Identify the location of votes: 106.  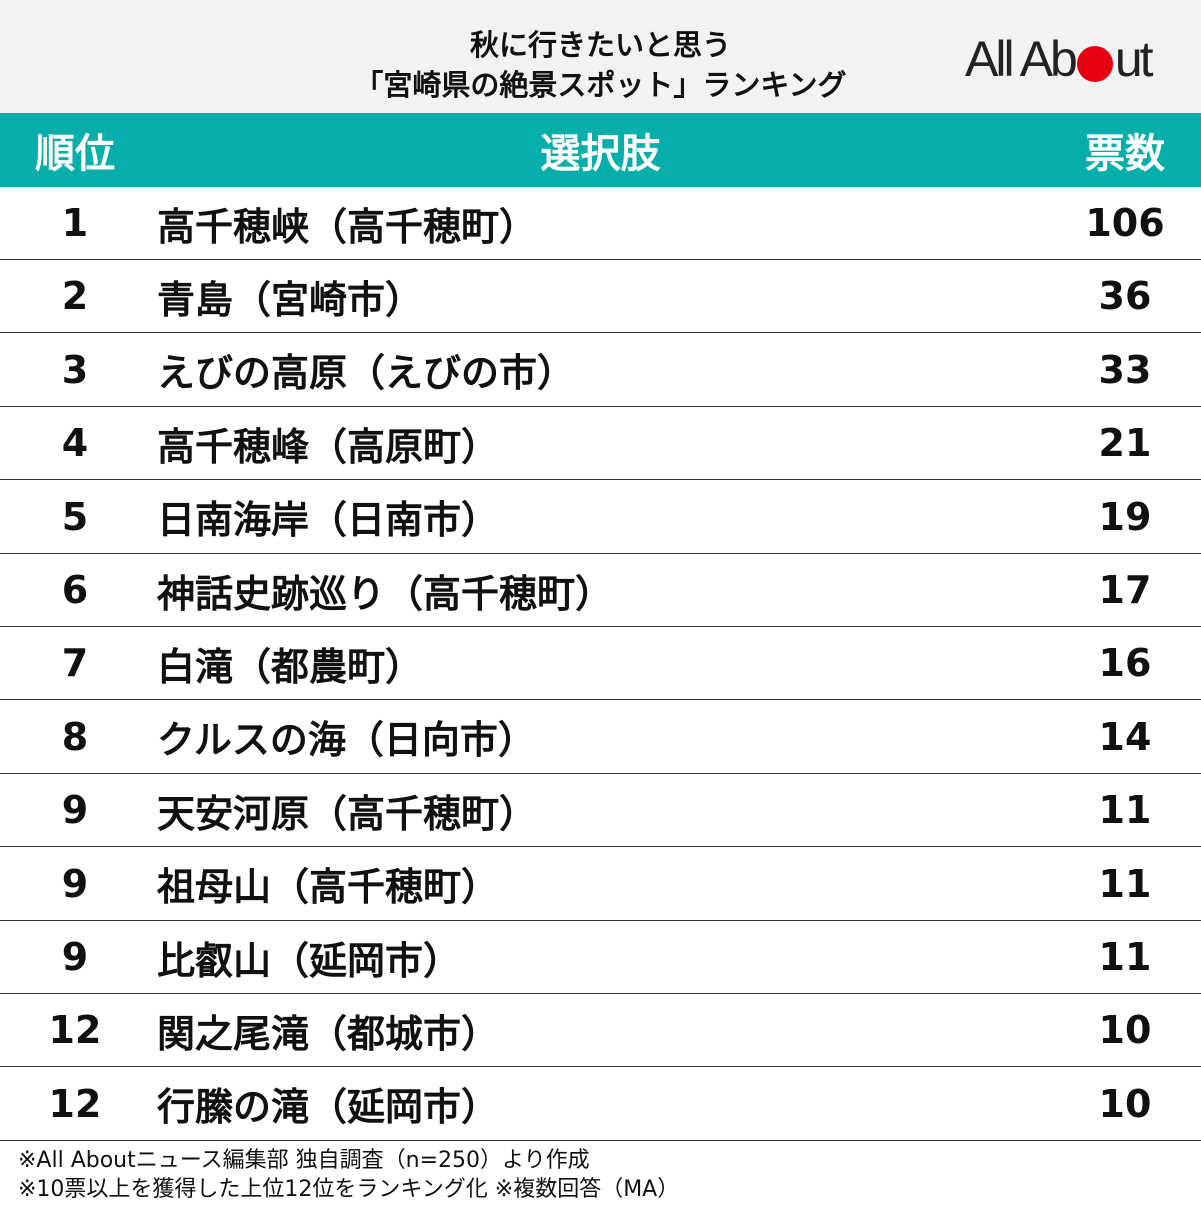
(1125, 223).